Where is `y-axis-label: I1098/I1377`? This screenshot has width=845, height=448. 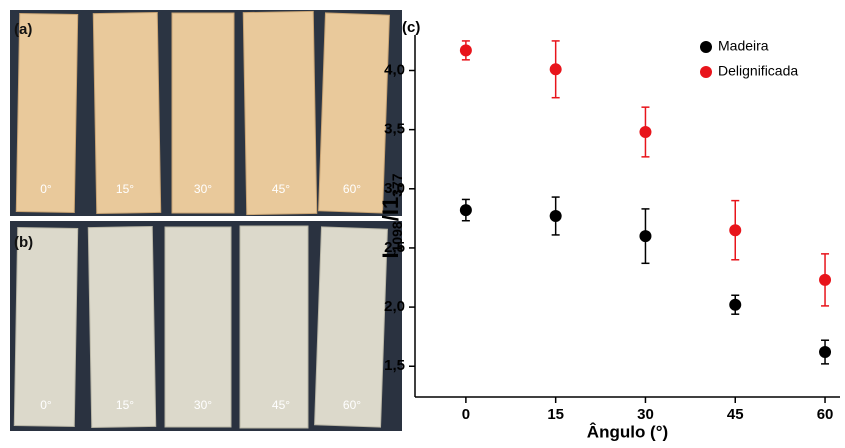
y-axis-label: I1098/I1377 is located at coordinates (391, 215).